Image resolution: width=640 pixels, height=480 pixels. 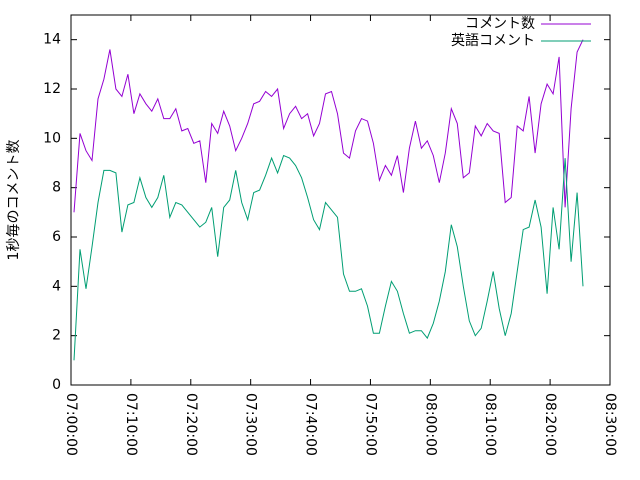 What do you see at coordinates (52, 89) in the screenshot?
I see `y-tick-label: 12` at bounding box center [52, 89].